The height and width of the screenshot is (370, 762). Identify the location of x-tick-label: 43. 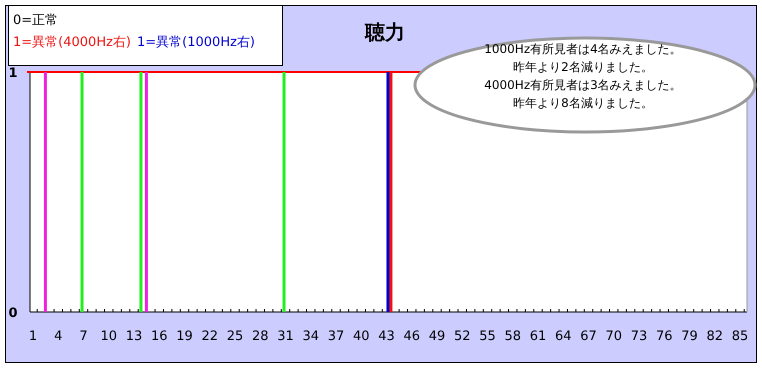
(386, 336).